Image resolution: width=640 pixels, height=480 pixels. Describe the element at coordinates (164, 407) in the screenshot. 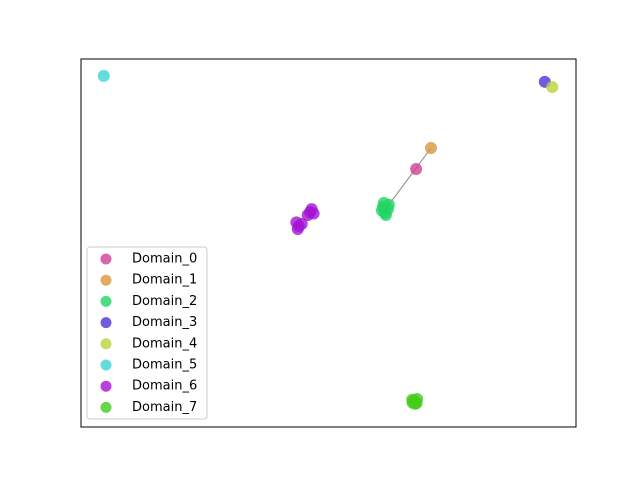

I see `legend-label: Domain_7` at that location.